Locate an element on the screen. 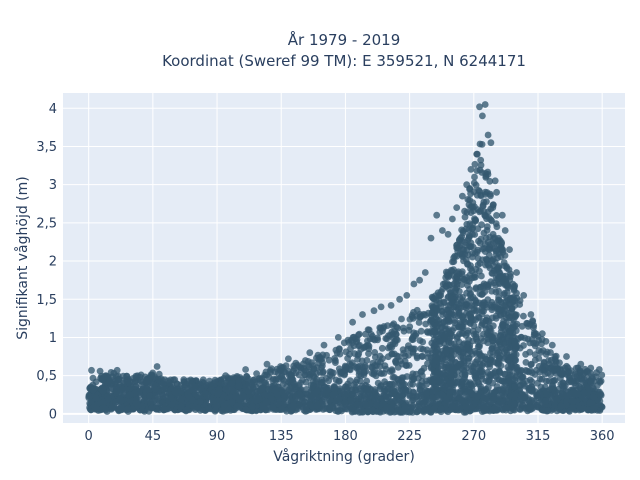 Image resolution: width=640 pixels, height=480 pixels. y-tick-label: 1 is located at coordinates (53, 338).